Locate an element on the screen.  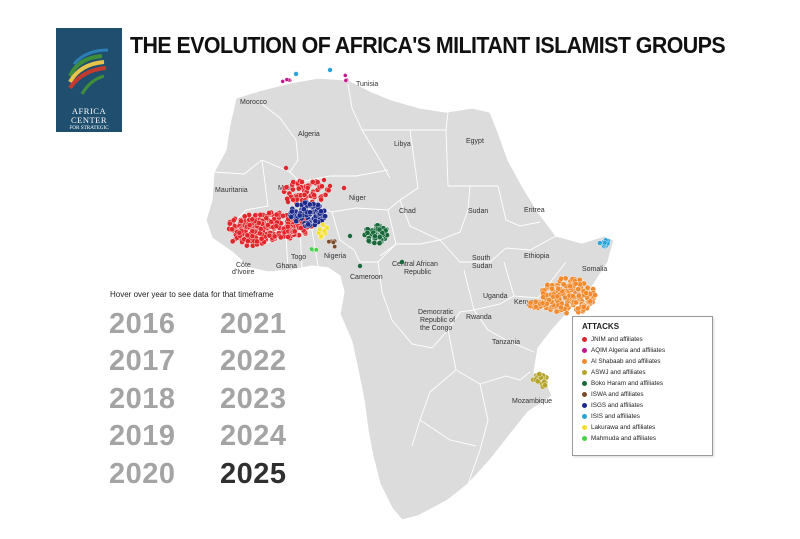
legend-label: Al Shabaab and affiliates is located at coordinates (626, 361).